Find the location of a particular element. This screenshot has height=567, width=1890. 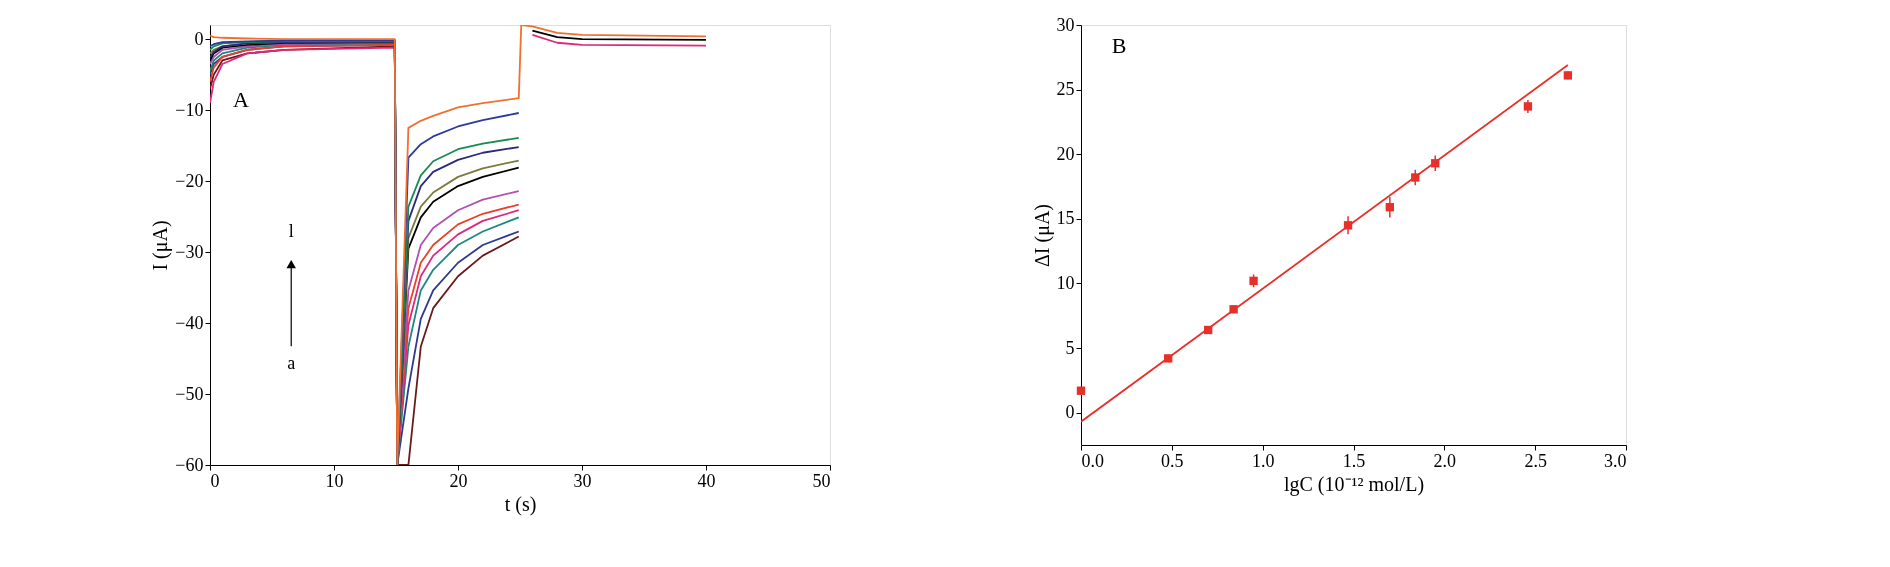

x-axis-title: lgC (10⁻¹² mol/L) is located at coordinates (1354, 484).